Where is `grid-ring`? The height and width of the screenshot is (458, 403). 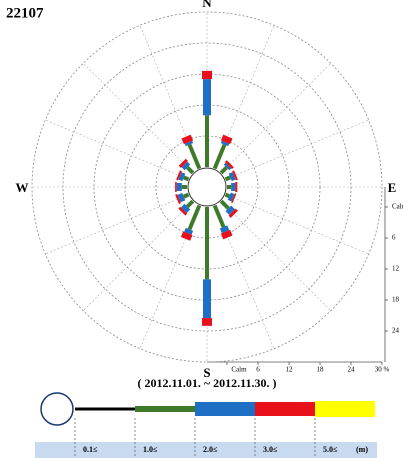 grid-ring is located at coordinates (207, 187).